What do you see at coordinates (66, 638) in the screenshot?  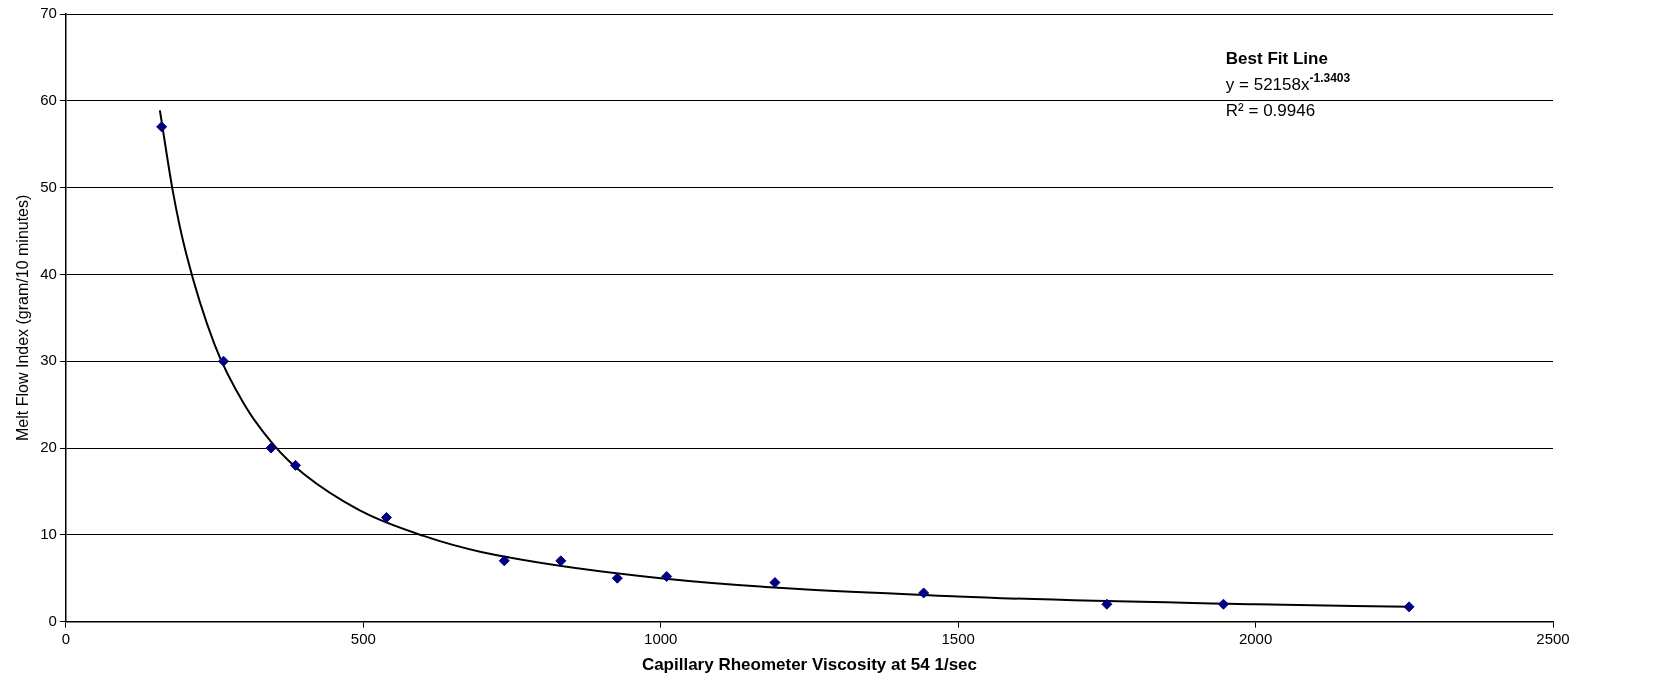 I see `x-tick-label: 0` at bounding box center [66, 638].